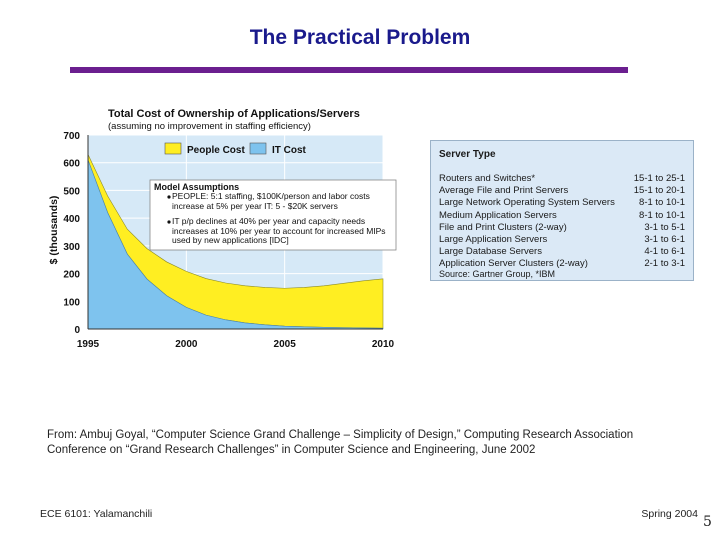 The height and width of the screenshot is (540, 720). I want to click on server-ratio: 3-1 to 6-1, so click(664, 239).